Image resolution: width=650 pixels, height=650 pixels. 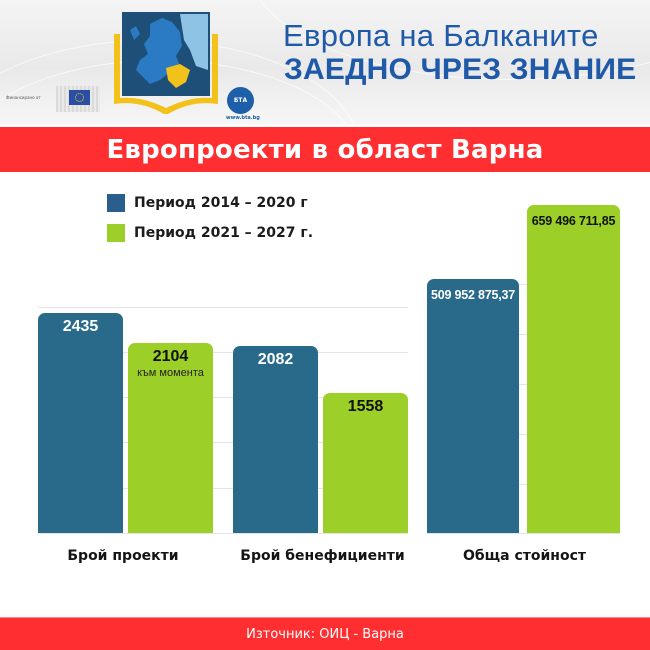 What do you see at coordinates (243, 118) in the screenshot?
I see `bta-url: www.bta.bg` at bounding box center [243, 118].